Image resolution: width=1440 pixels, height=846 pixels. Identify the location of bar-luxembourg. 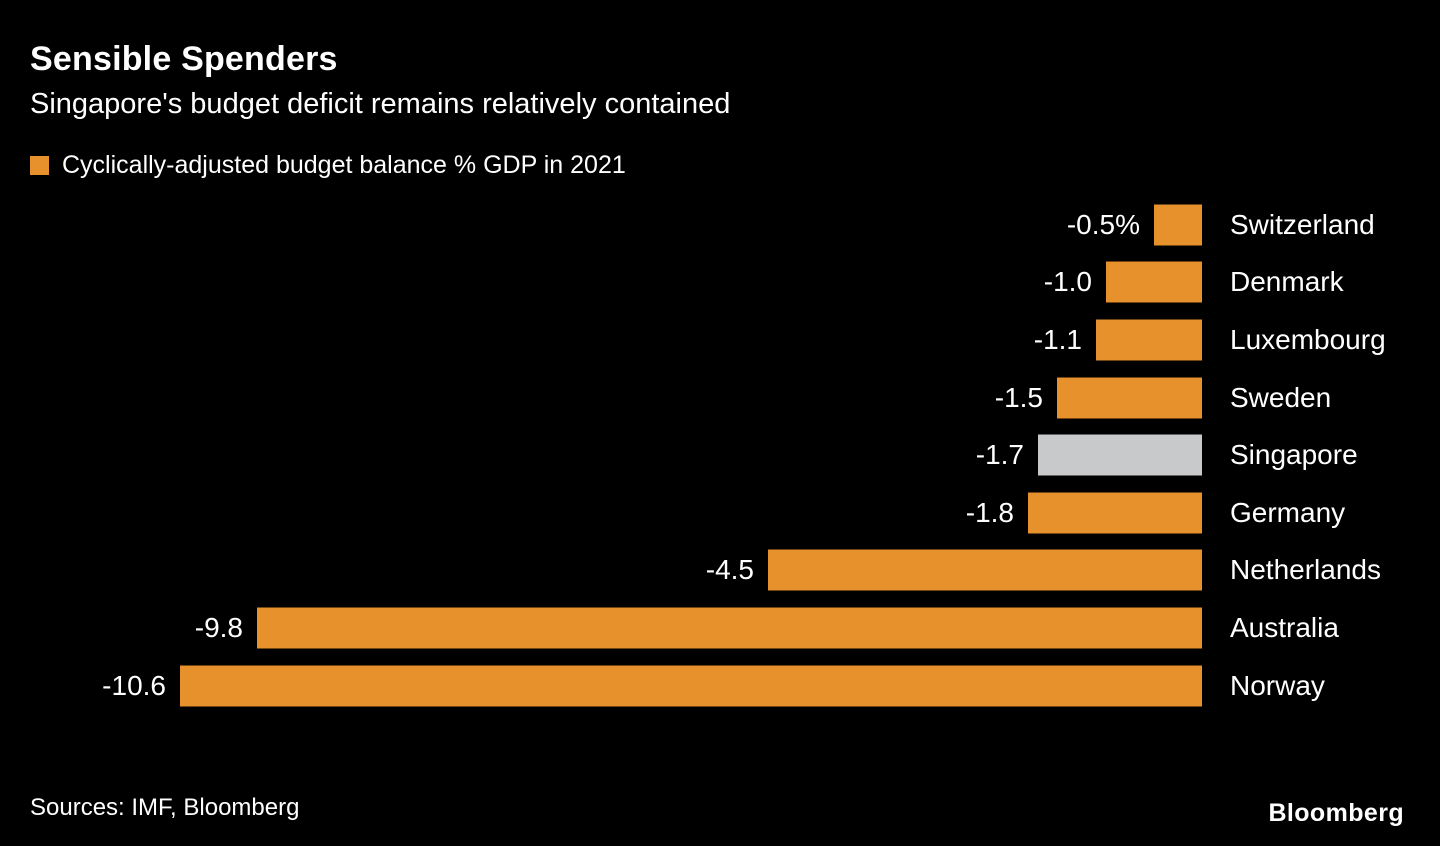
(1149, 340).